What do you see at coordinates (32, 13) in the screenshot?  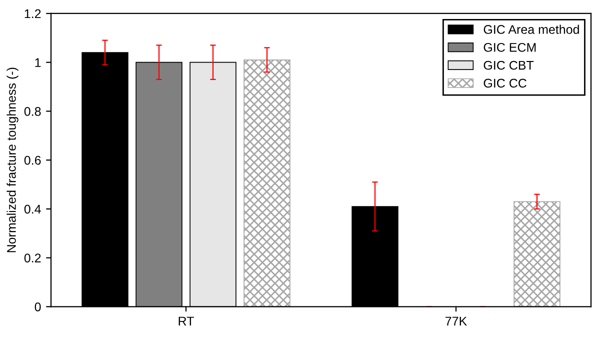 I see `y-tick-label: 1.2` at bounding box center [32, 13].